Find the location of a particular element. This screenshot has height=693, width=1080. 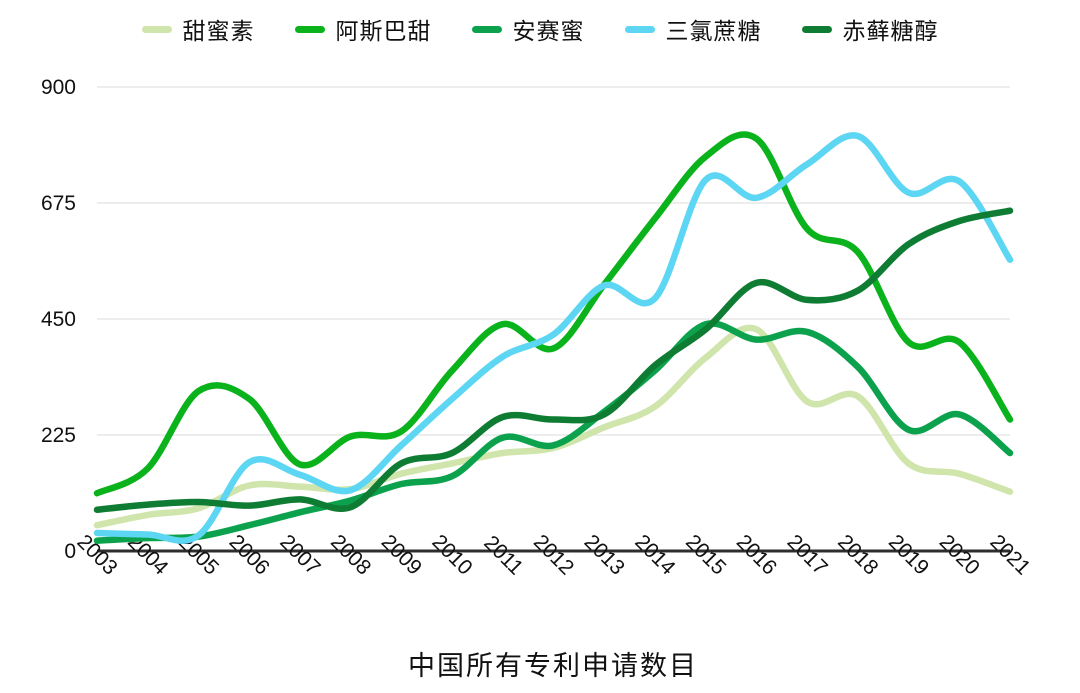

legend-item-sanlvzhetang: 三氯蔗糖 is located at coordinates (693, 29).